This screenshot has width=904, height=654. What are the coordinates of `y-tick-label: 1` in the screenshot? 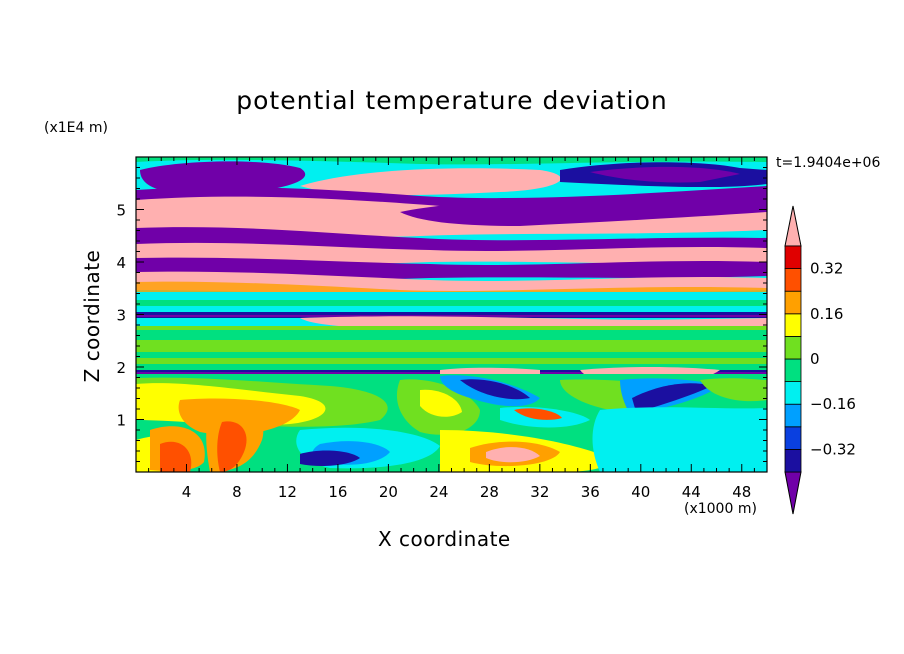 It's located at (121, 421).